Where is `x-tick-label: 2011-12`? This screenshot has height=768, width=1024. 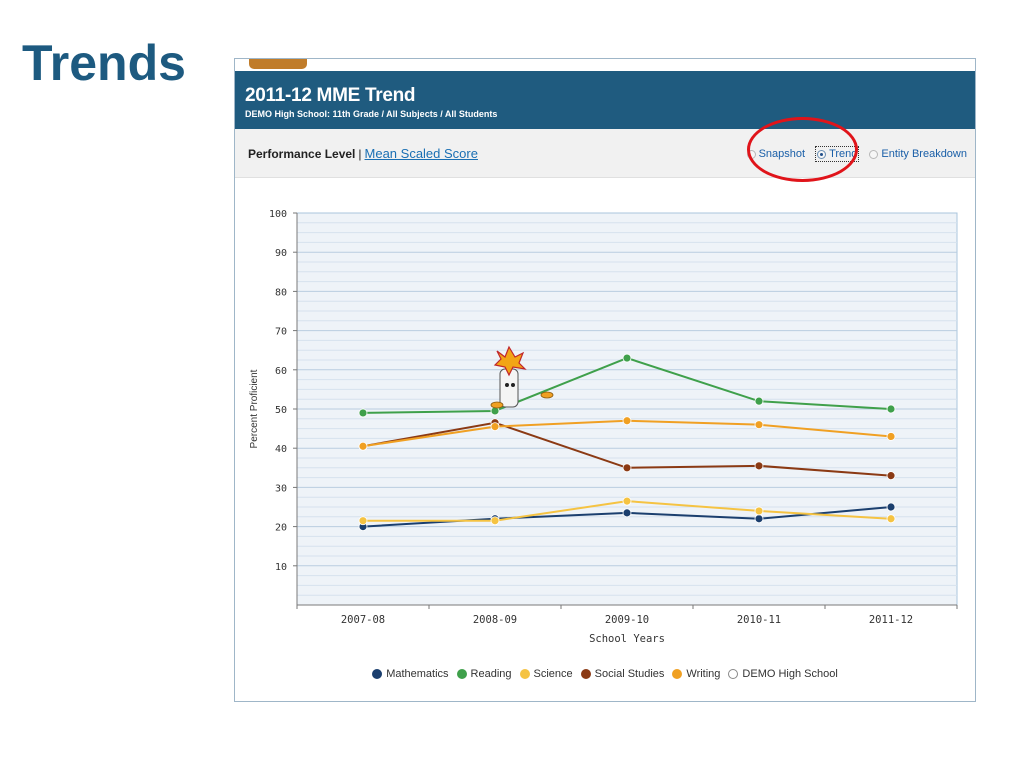 x-tick-label: 2011-12 is located at coordinates (891, 620).